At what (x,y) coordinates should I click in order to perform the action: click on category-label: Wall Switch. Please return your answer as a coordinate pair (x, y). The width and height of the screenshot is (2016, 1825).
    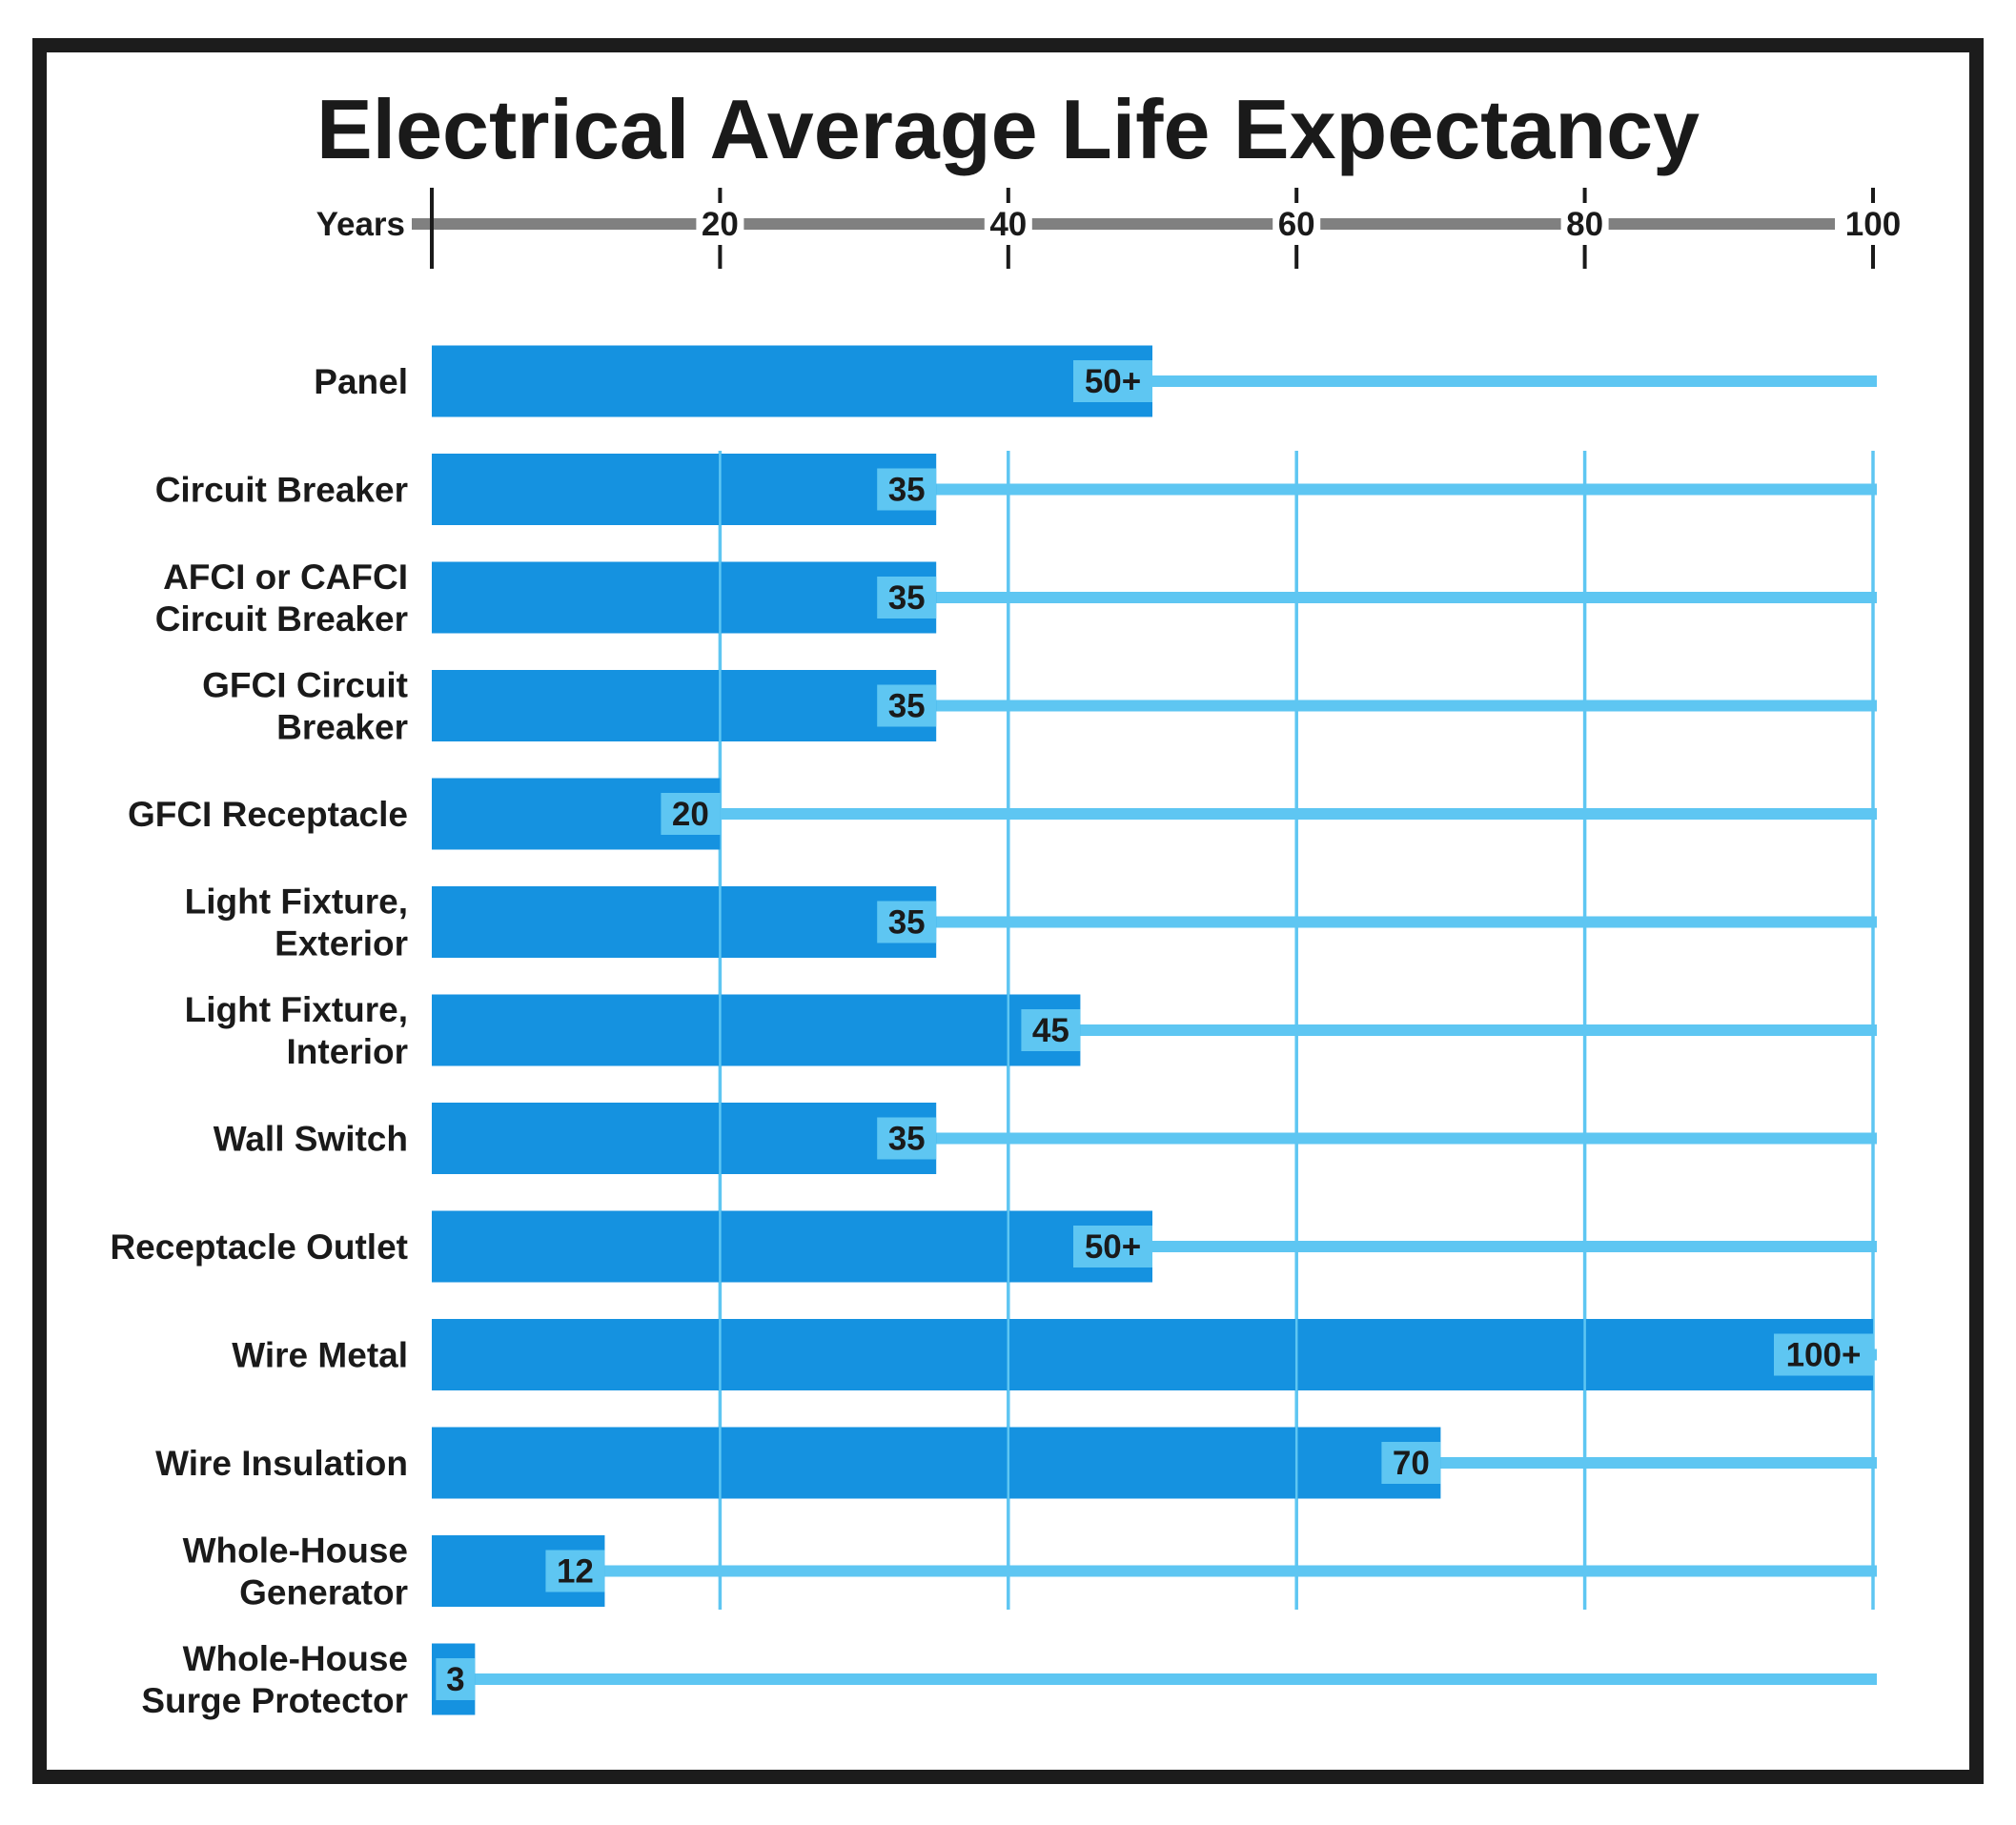
    Looking at the image, I should click on (311, 1139).